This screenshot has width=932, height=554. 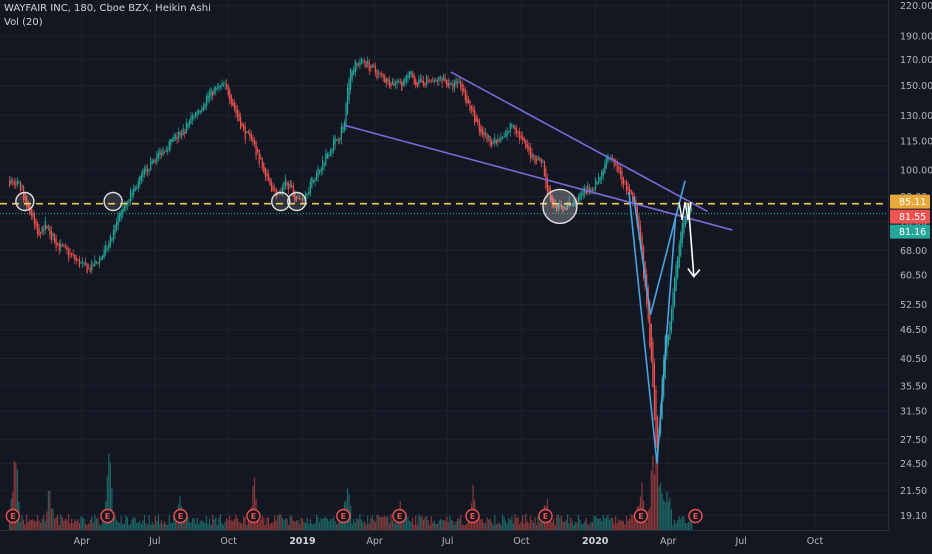 I want to click on time-axis: Apr Jul Oct 2019 Apr Jul Oct 2020 Apr Jul Oct, so click(x=449, y=541).